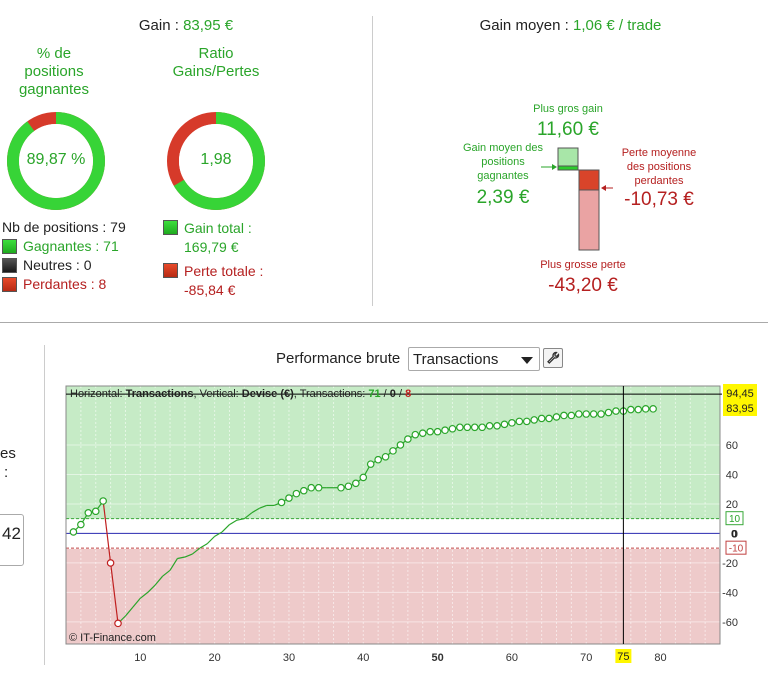 The width and height of the screenshot is (768, 684). Describe the element at coordinates (503, 148) in the screenshot. I see `gain-moyen-des-line: Gain moyen des` at that location.